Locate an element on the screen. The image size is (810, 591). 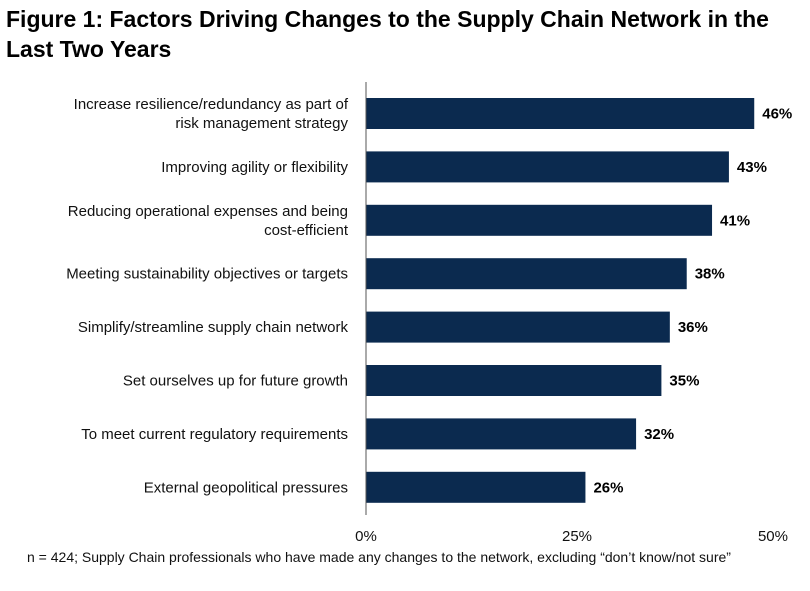
bar-value-label: 41% is located at coordinates (735, 220).